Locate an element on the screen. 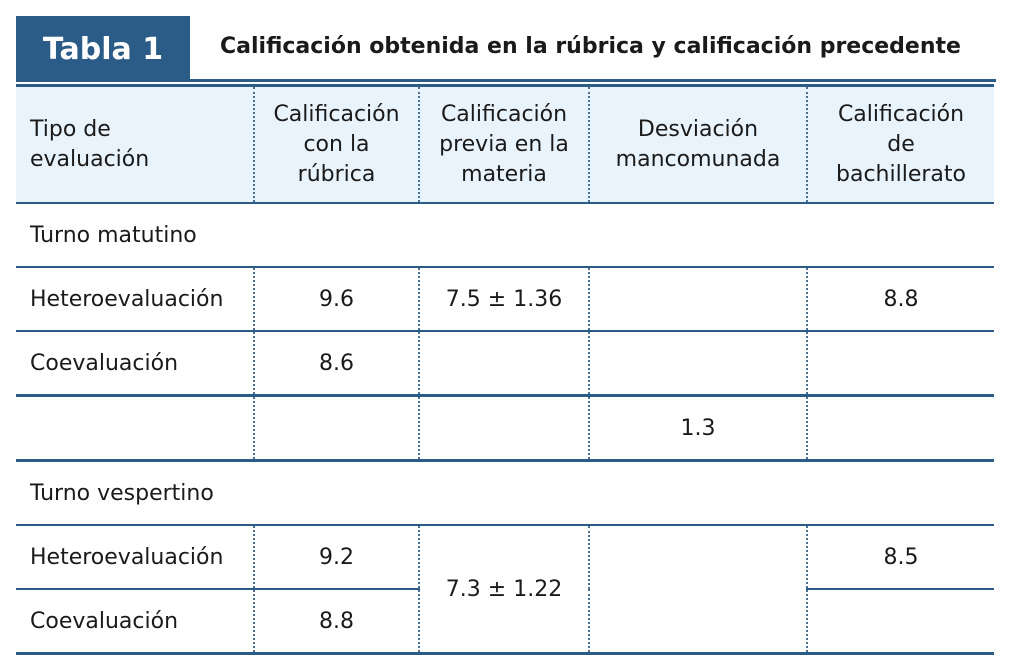 The height and width of the screenshot is (667, 1014). cell-bachillerato: 8.5 is located at coordinates (900, 557).